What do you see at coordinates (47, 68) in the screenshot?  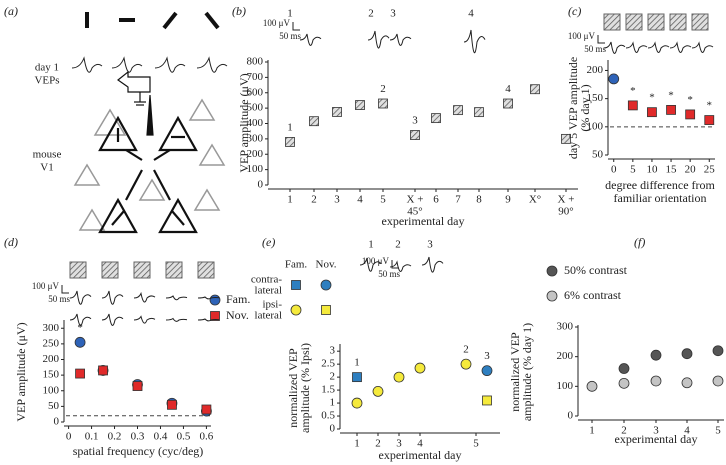 I see `diagram-label: day 1` at bounding box center [47, 68].